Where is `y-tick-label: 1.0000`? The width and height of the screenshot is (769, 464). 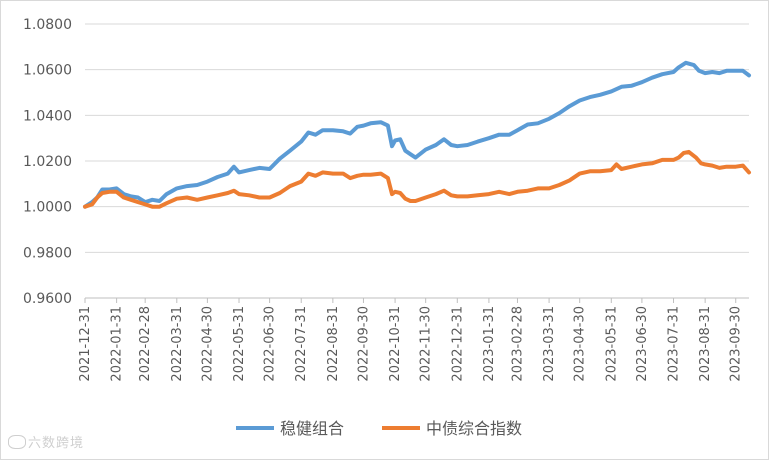
y-tick-label: 1.0000 is located at coordinates (47, 208).